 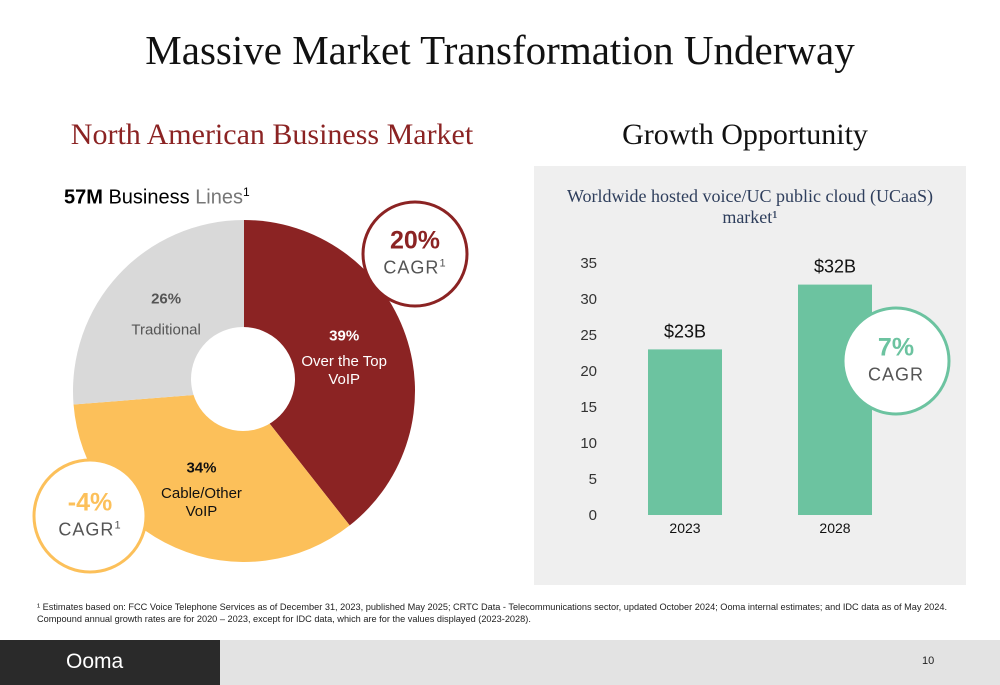 I want to click on pie-title-note: 1, so click(x=246, y=192).